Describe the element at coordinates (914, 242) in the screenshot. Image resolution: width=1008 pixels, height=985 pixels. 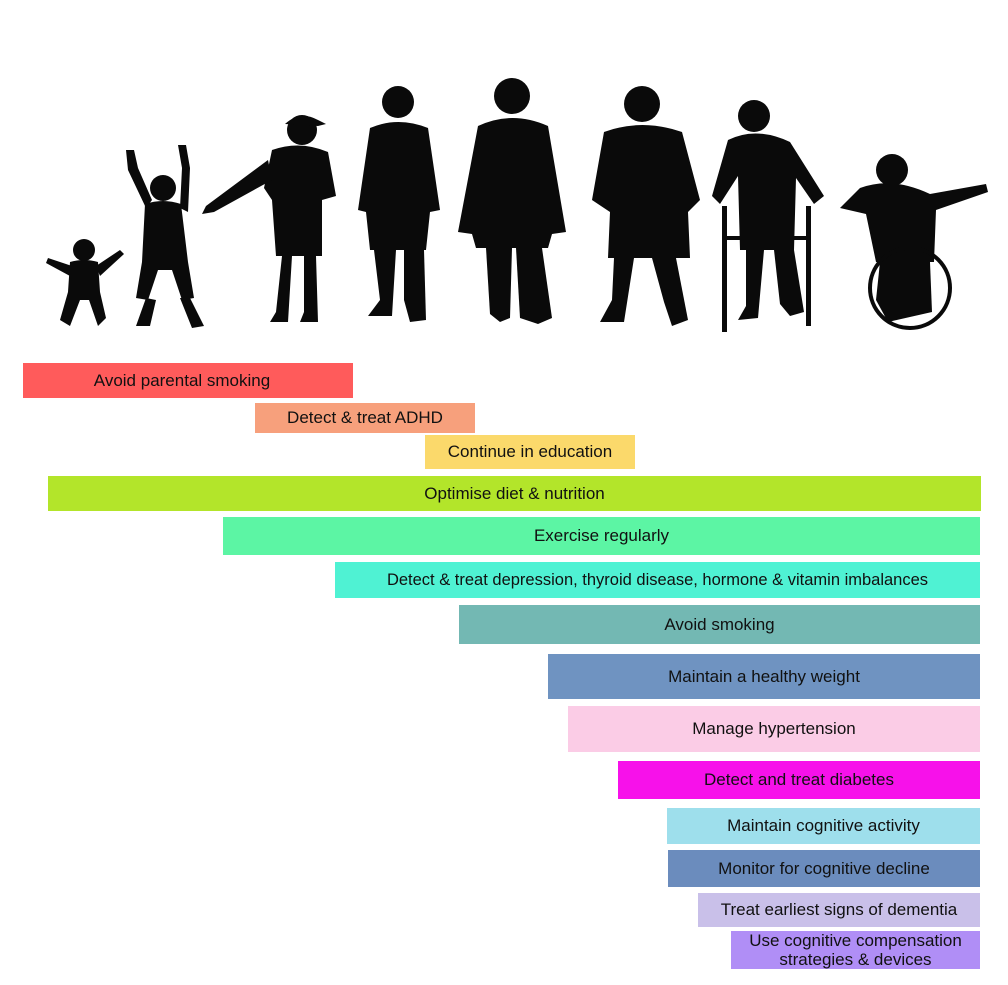
I see `wheelchair-user-silhouette-icon` at that location.